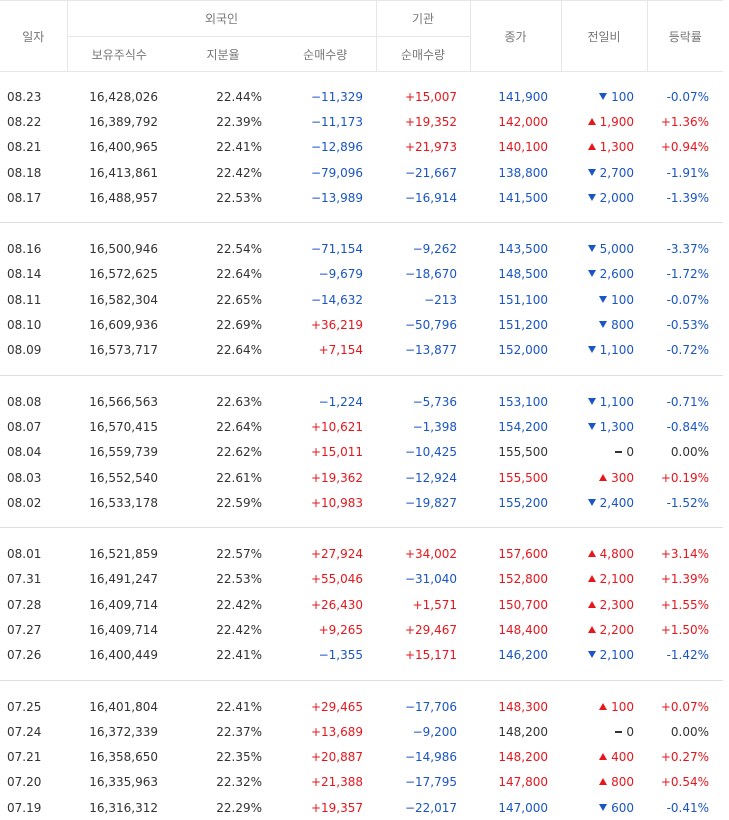 The height and width of the screenshot is (820, 729). Describe the element at coordinates (685, 324) in the screenshot. I see `cell-rate: -0.53%` at that location.